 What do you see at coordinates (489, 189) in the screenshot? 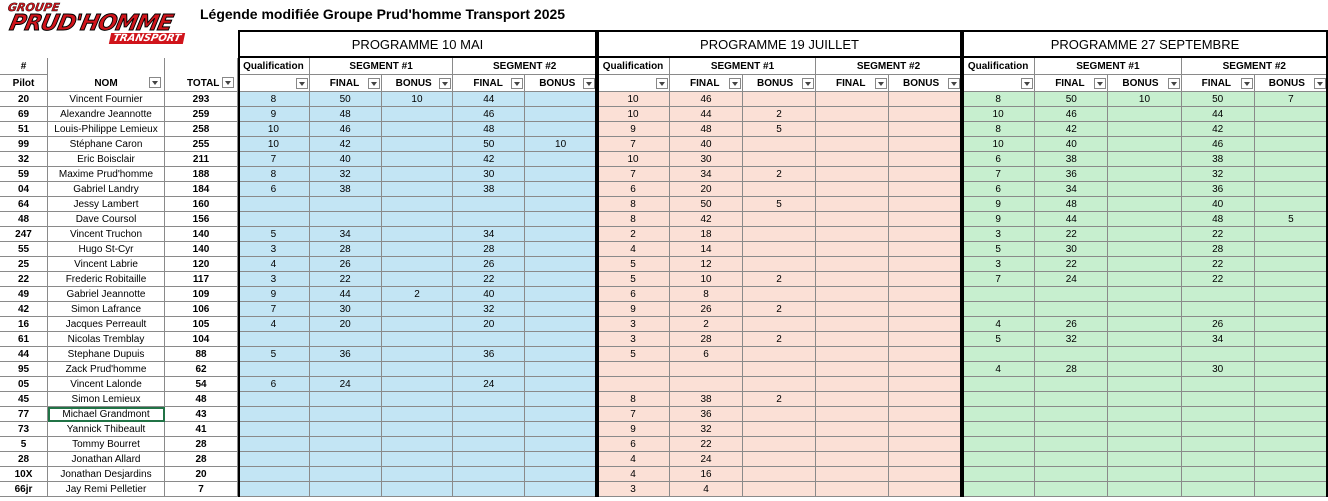
I see `score: 38` at bounding box center [489, 189].